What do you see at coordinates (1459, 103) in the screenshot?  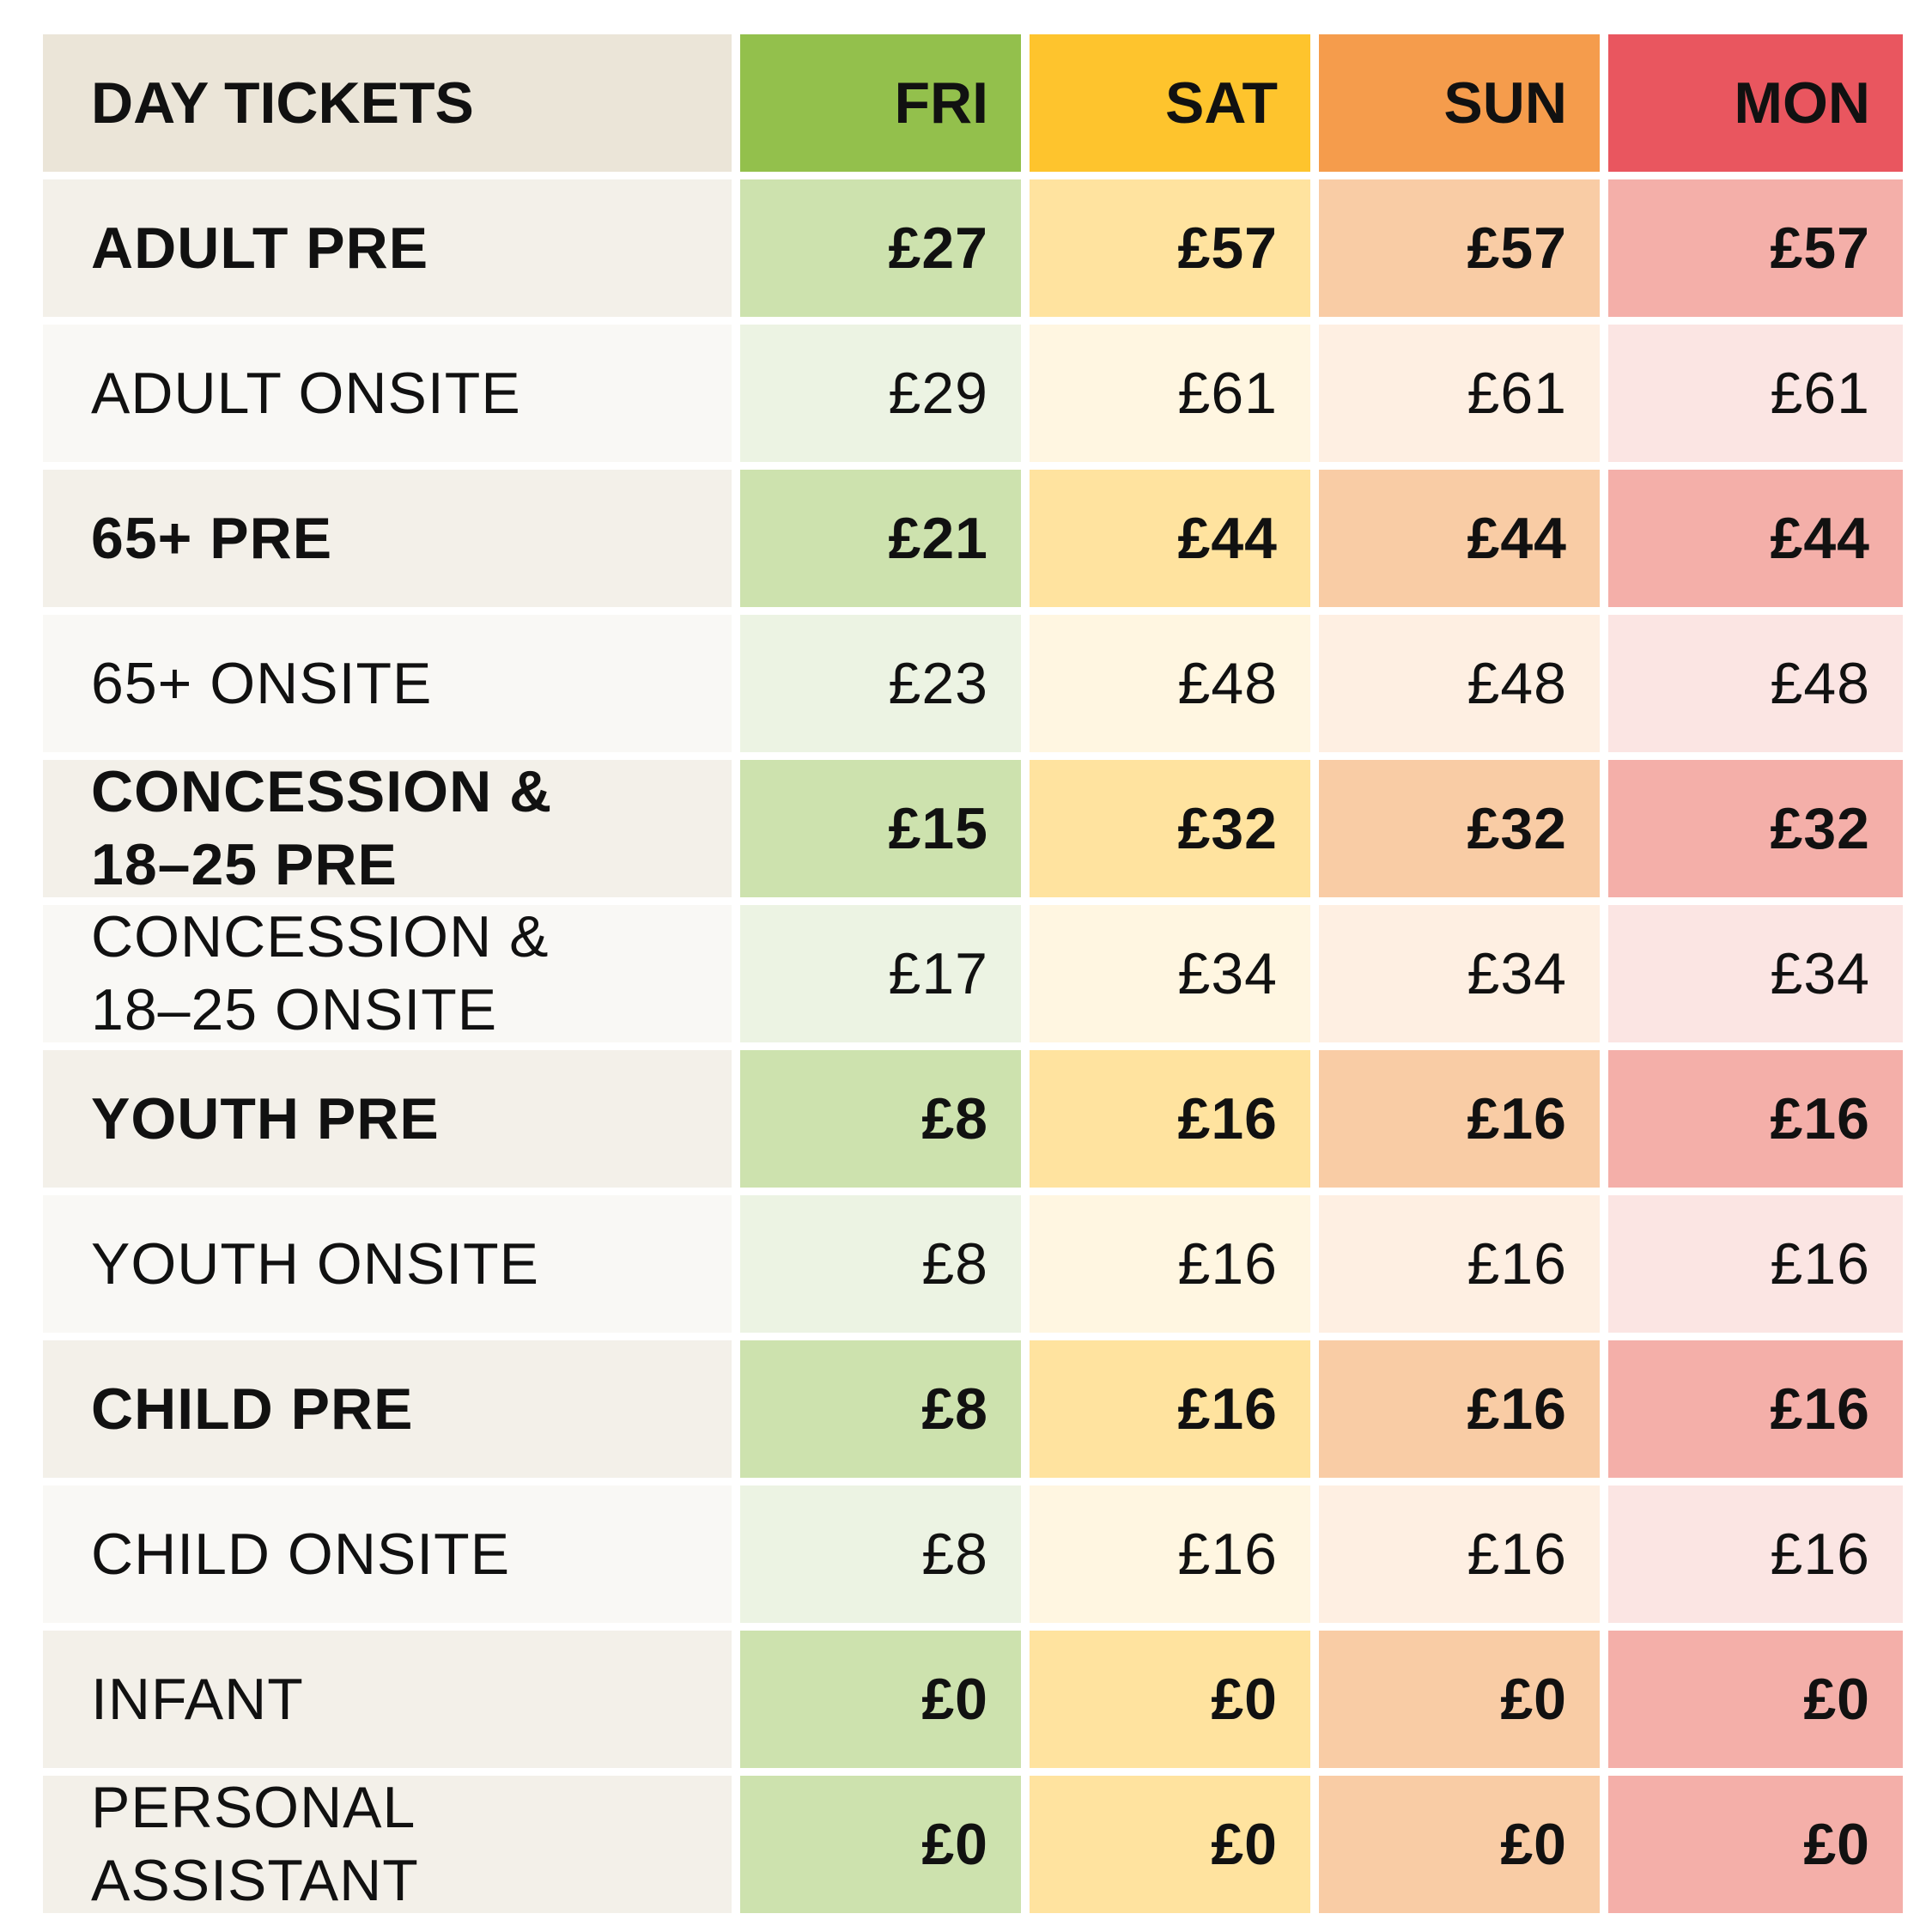 I see `header-day-sun: SUN` at bounding box center [1459, 103].